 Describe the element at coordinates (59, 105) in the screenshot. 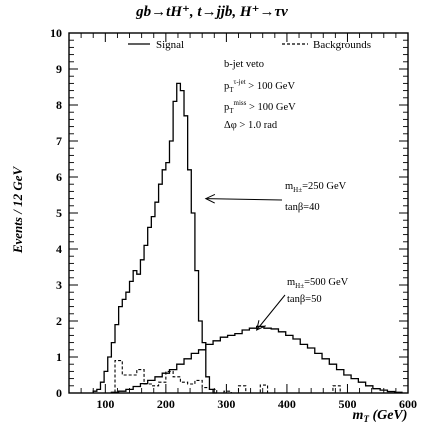

I see `y-tick-label: 8` at that location.